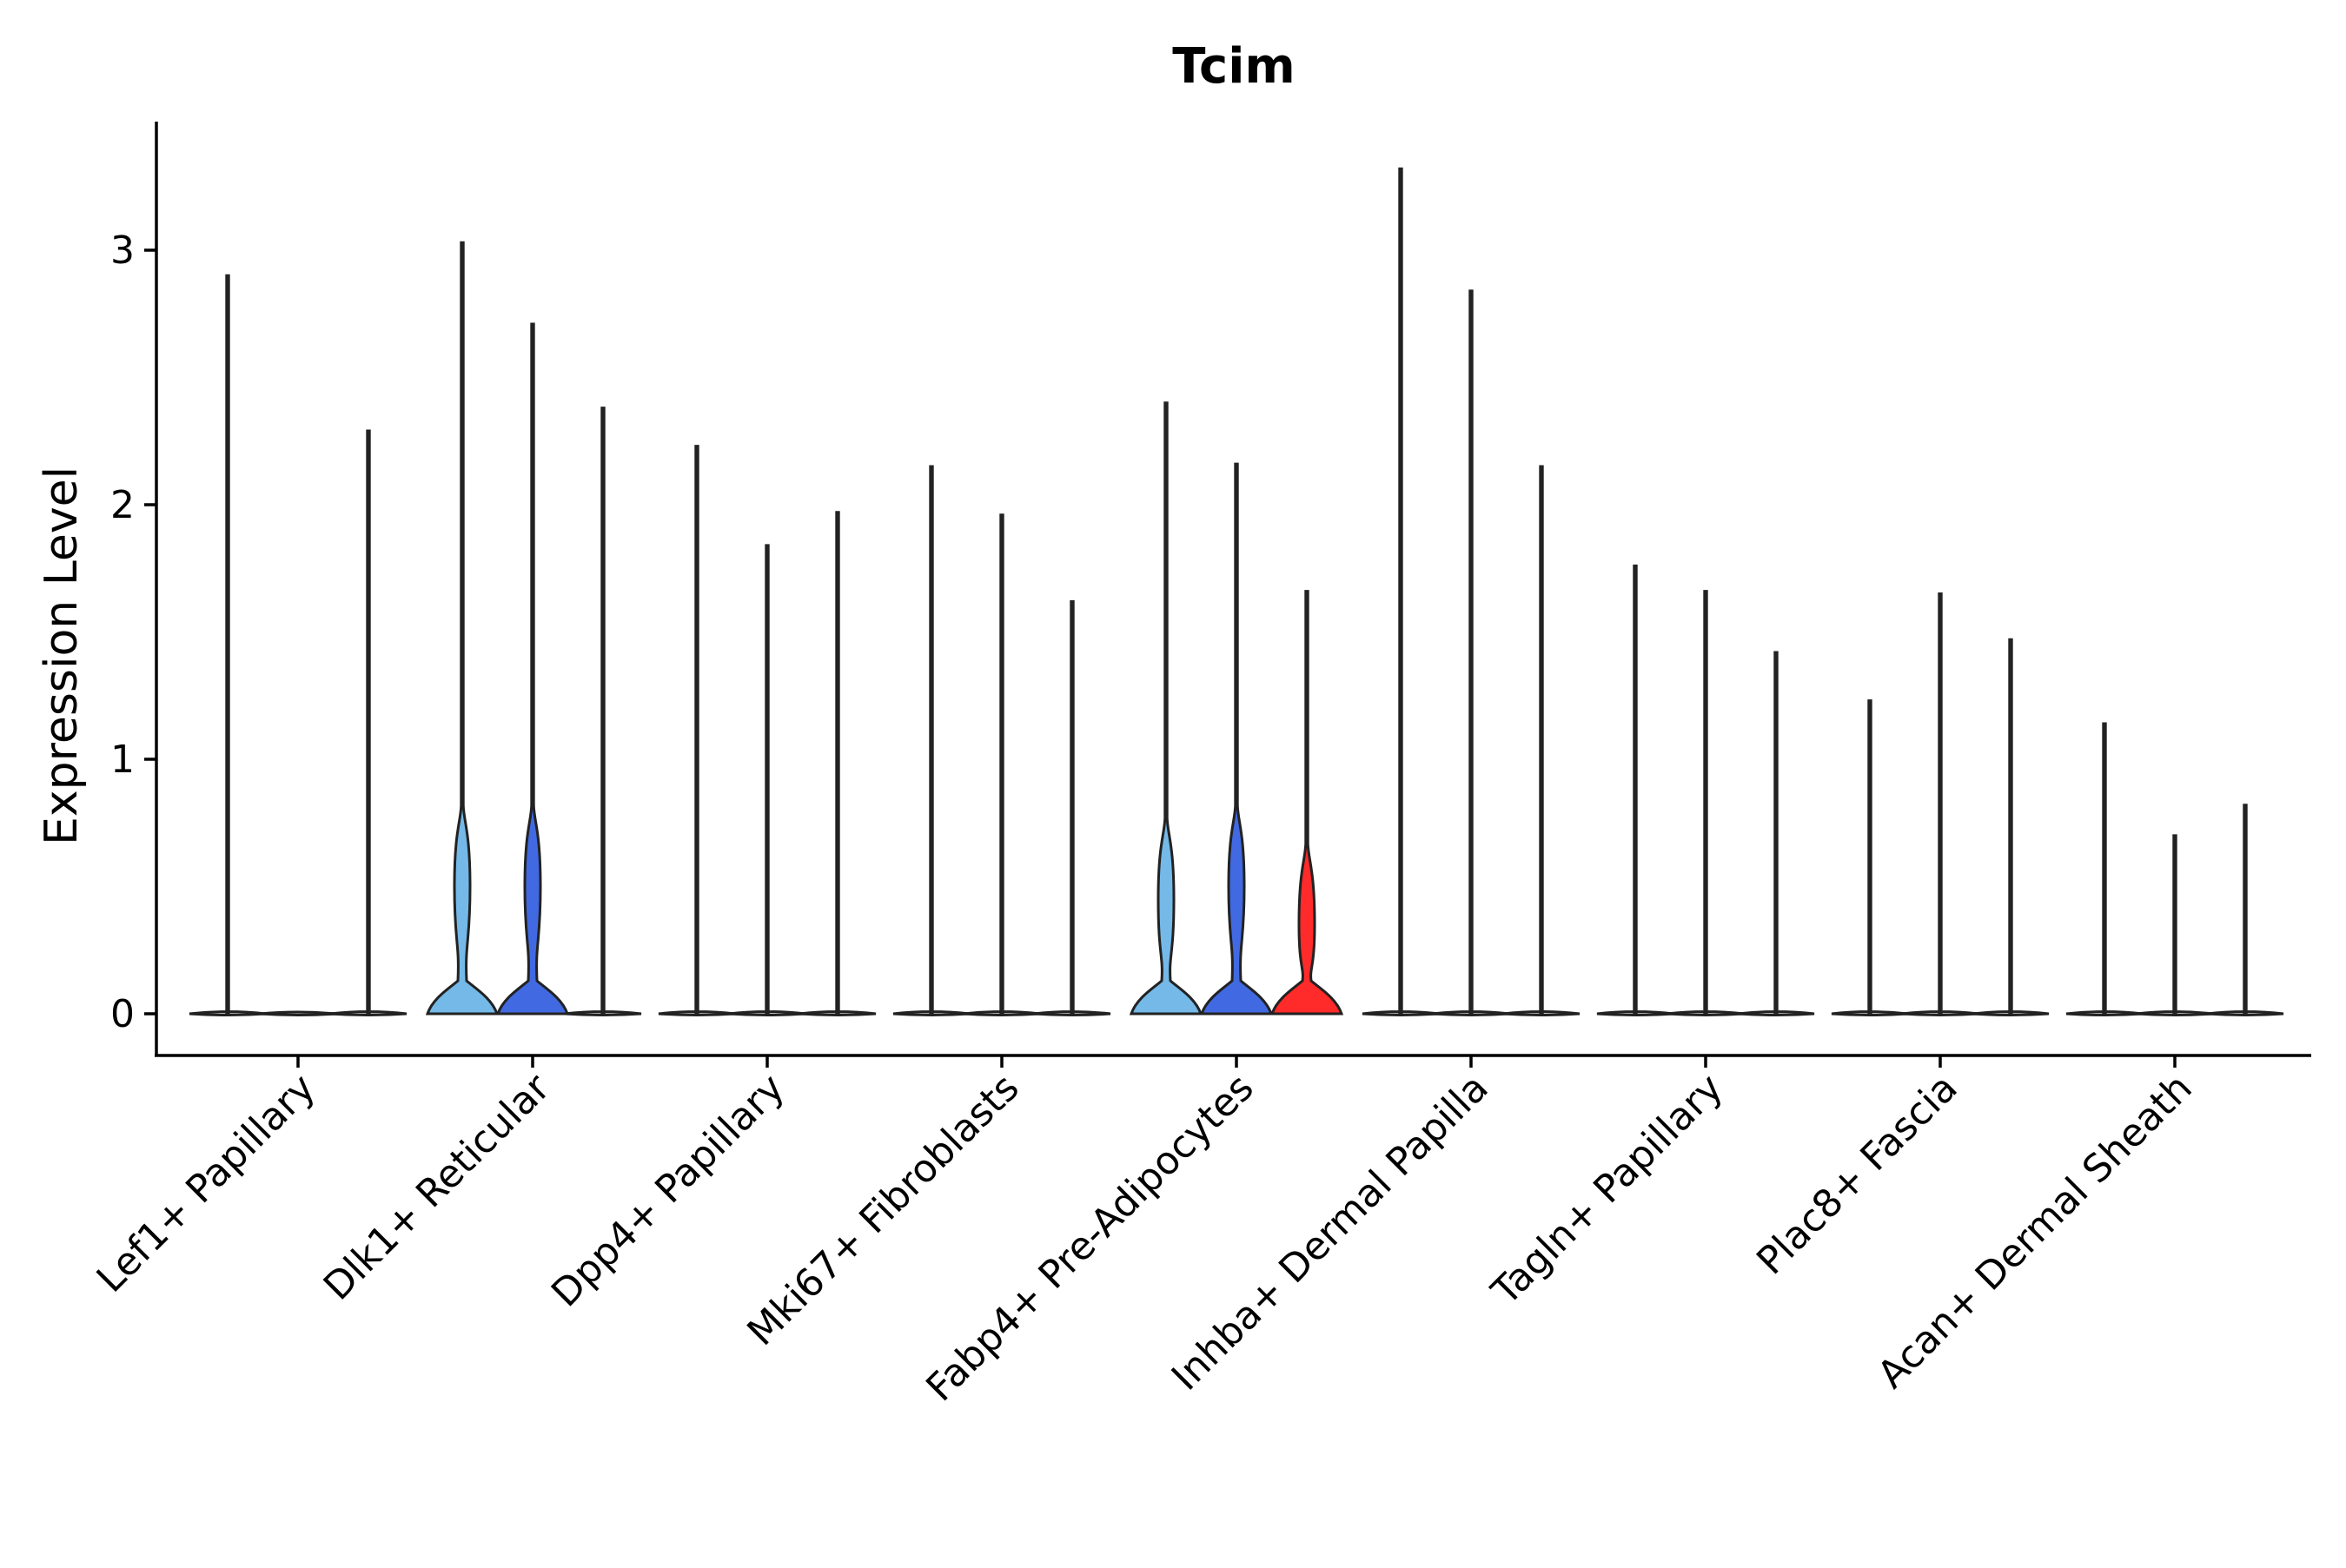 Image resolution: width=2346 pixels, height=1568 pixels. I want to click on x-tick-label: Lef1+ Papillary, so click(207, 1183).